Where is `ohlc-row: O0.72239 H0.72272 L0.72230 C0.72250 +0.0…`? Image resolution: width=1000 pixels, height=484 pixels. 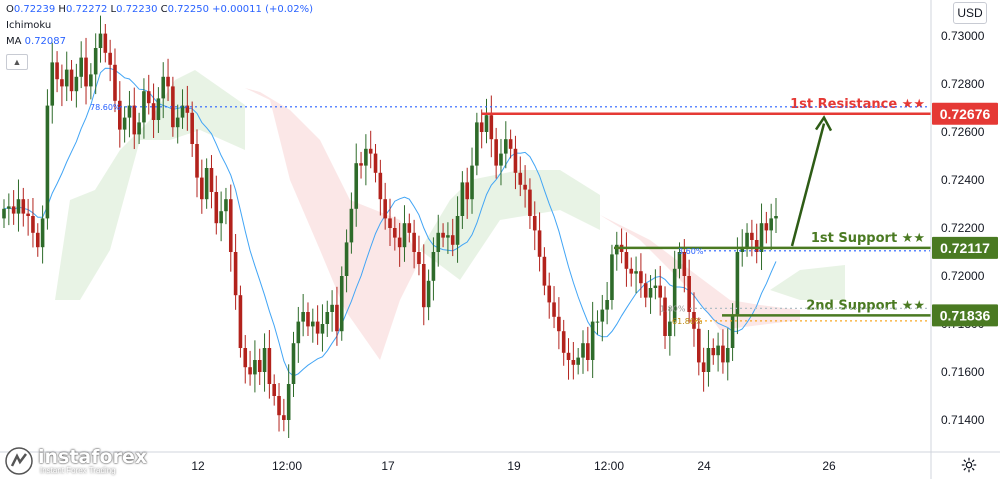
ohlc-row: O0.72239 H0.72272 L0.72230 C0.72250 +0.0… is located at coordinates (159, 10).